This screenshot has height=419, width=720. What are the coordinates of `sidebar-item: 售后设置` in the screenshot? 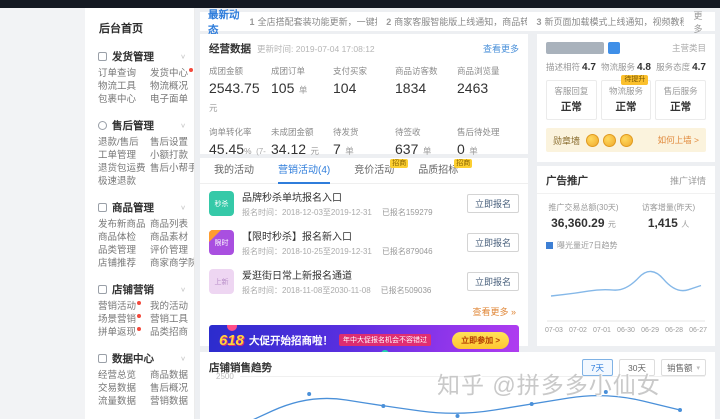 It's located at (169, 142).